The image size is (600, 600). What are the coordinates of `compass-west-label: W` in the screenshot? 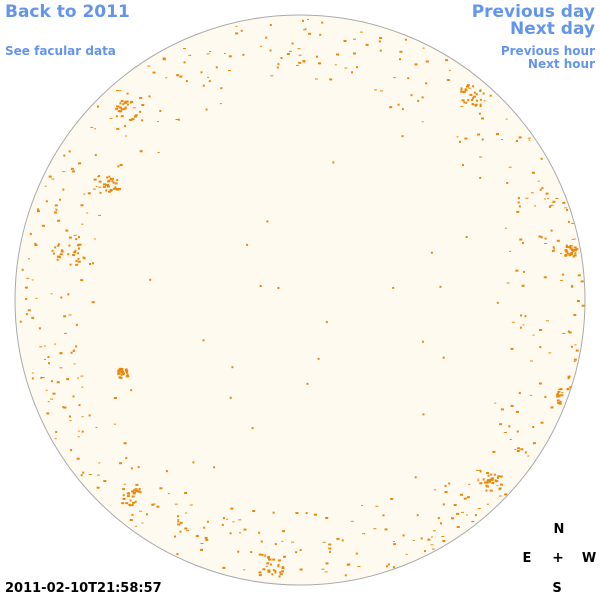 It's located at (589, 558).